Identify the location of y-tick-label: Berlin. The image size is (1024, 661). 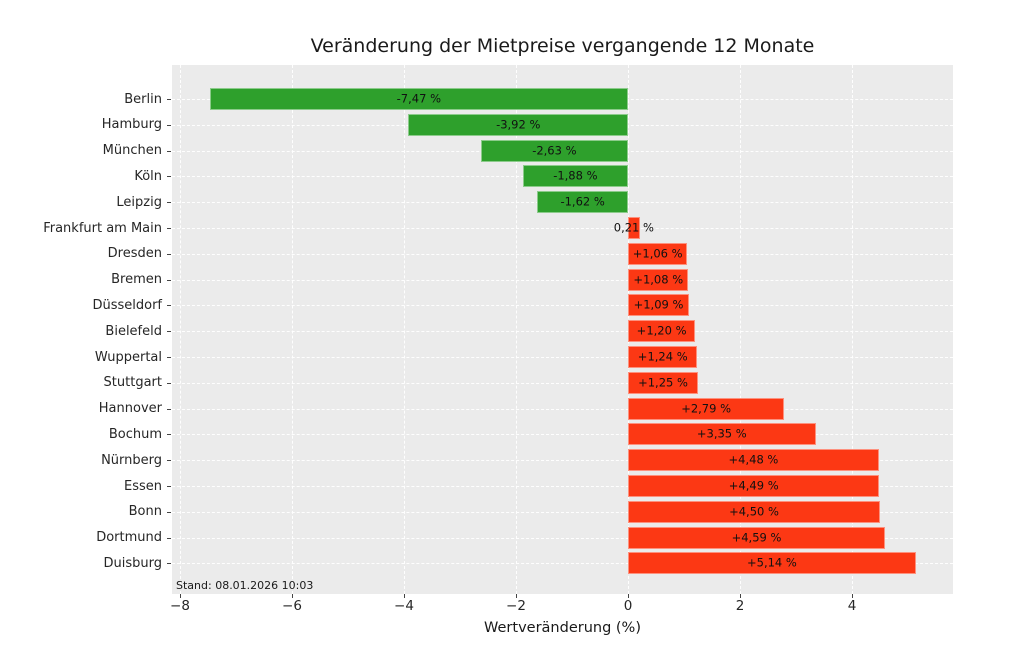
(143, 99).